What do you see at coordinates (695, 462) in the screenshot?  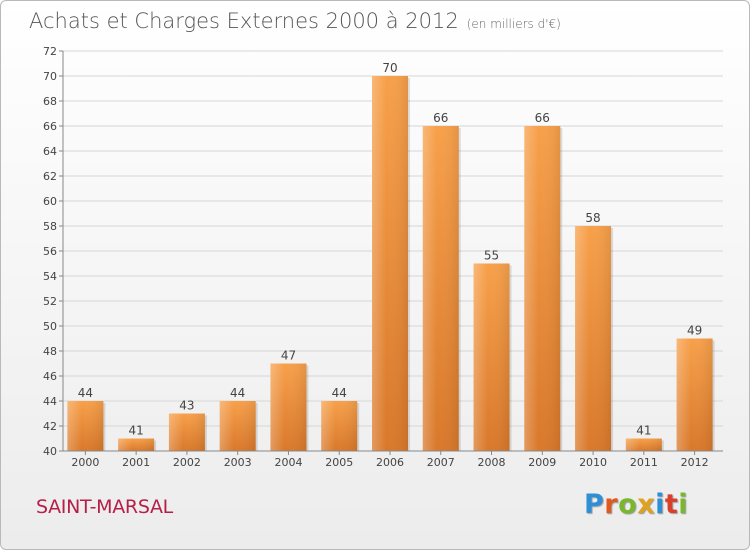 I see `x-tick-label: 2012` at bounding box center [695, 462].